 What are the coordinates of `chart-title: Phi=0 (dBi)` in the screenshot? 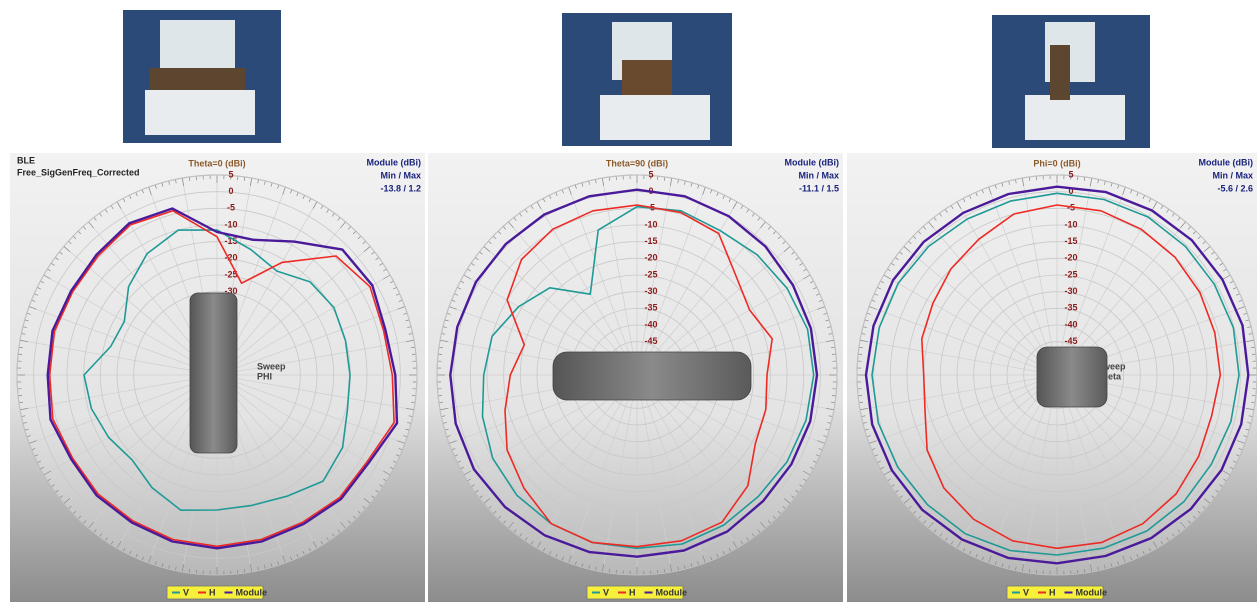 It's located at (1056, 163).